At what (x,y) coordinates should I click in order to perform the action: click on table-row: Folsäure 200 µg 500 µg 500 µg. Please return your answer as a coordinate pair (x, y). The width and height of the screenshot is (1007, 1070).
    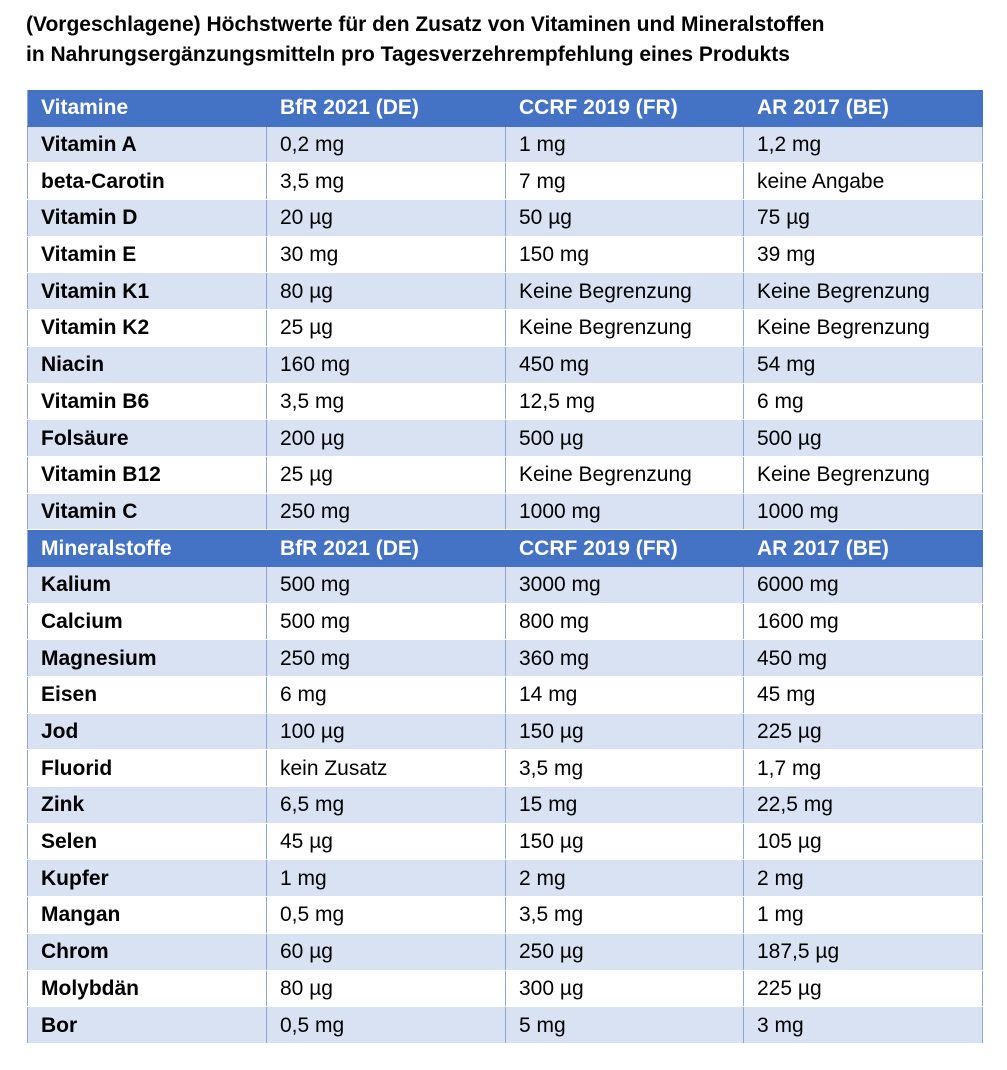
    Looking at the image, I should click on (505, 438).